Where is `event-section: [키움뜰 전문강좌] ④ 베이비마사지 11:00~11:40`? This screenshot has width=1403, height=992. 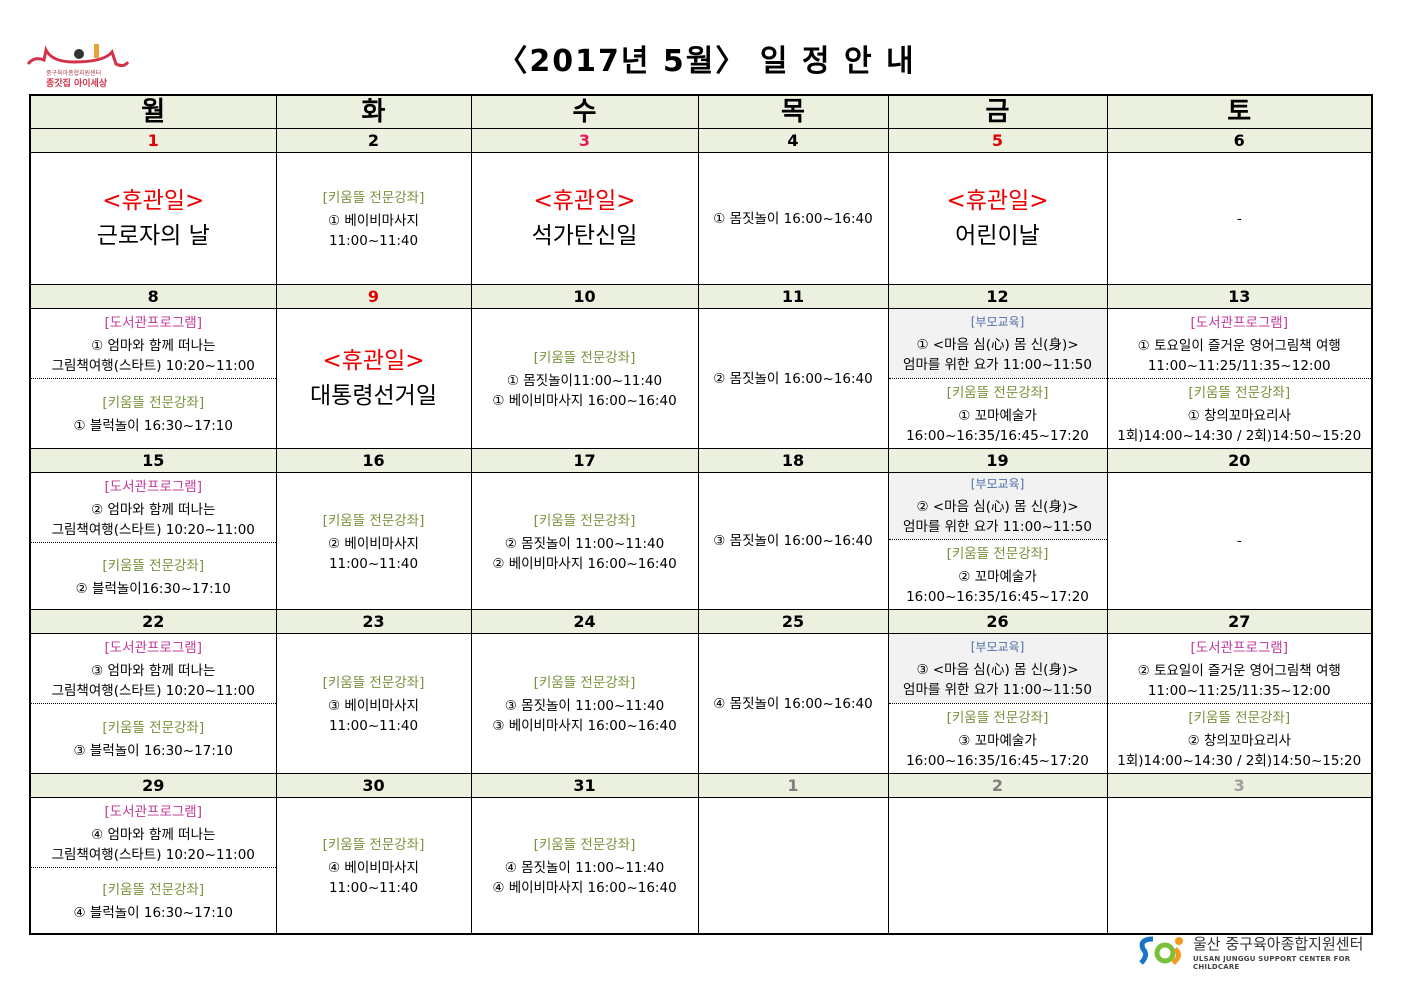 event-section: [키움뜰 전문강좌] ④ 베이비마사지 11:00~11:40 is located at coordinates (374, 865).